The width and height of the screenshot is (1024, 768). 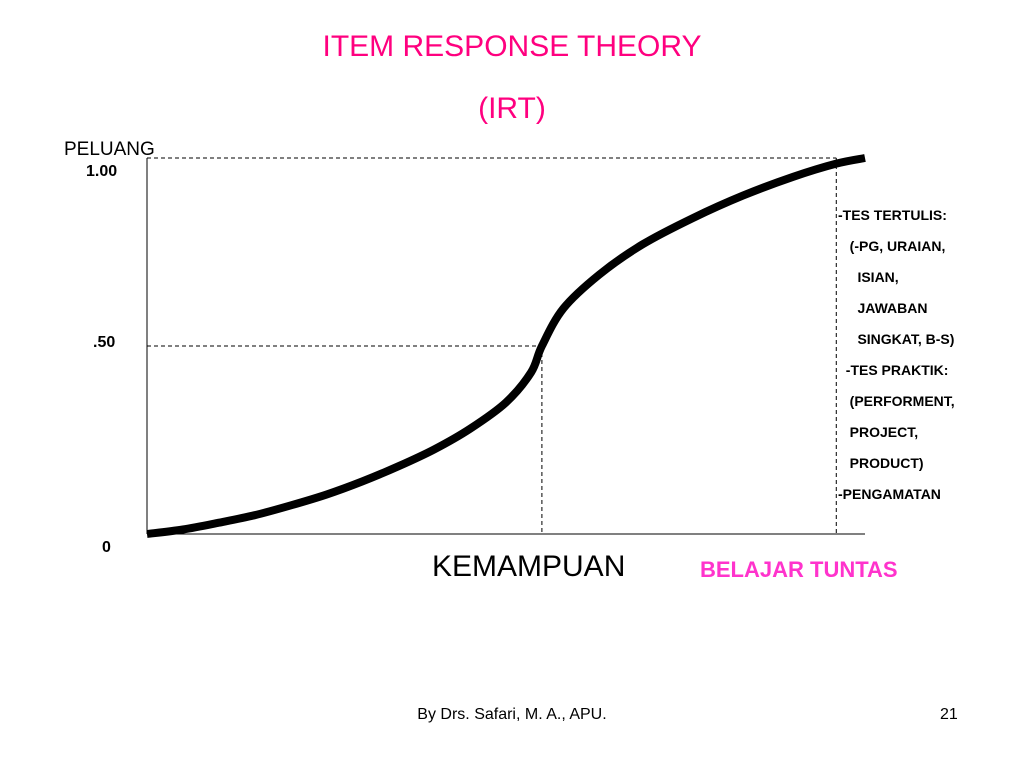 What do you see at coordinates (892, 246) in the screenshot?
I see `note-line: (-PG, URAIAN,` at bounding box center [892, 246].